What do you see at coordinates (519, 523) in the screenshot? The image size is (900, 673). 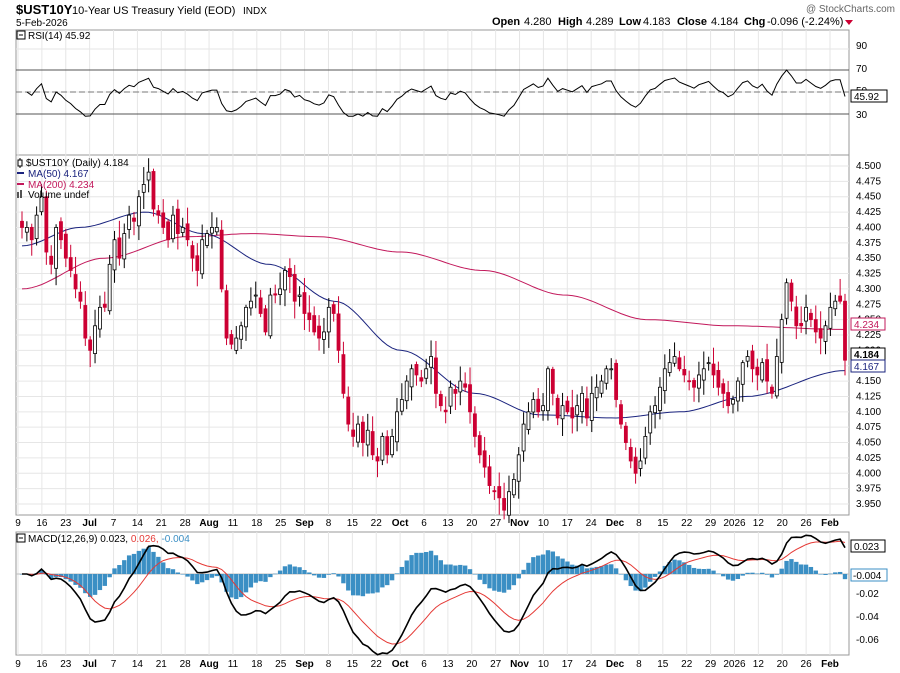 I see `x-tick-label: Nov` at bounding box center [519, 523].